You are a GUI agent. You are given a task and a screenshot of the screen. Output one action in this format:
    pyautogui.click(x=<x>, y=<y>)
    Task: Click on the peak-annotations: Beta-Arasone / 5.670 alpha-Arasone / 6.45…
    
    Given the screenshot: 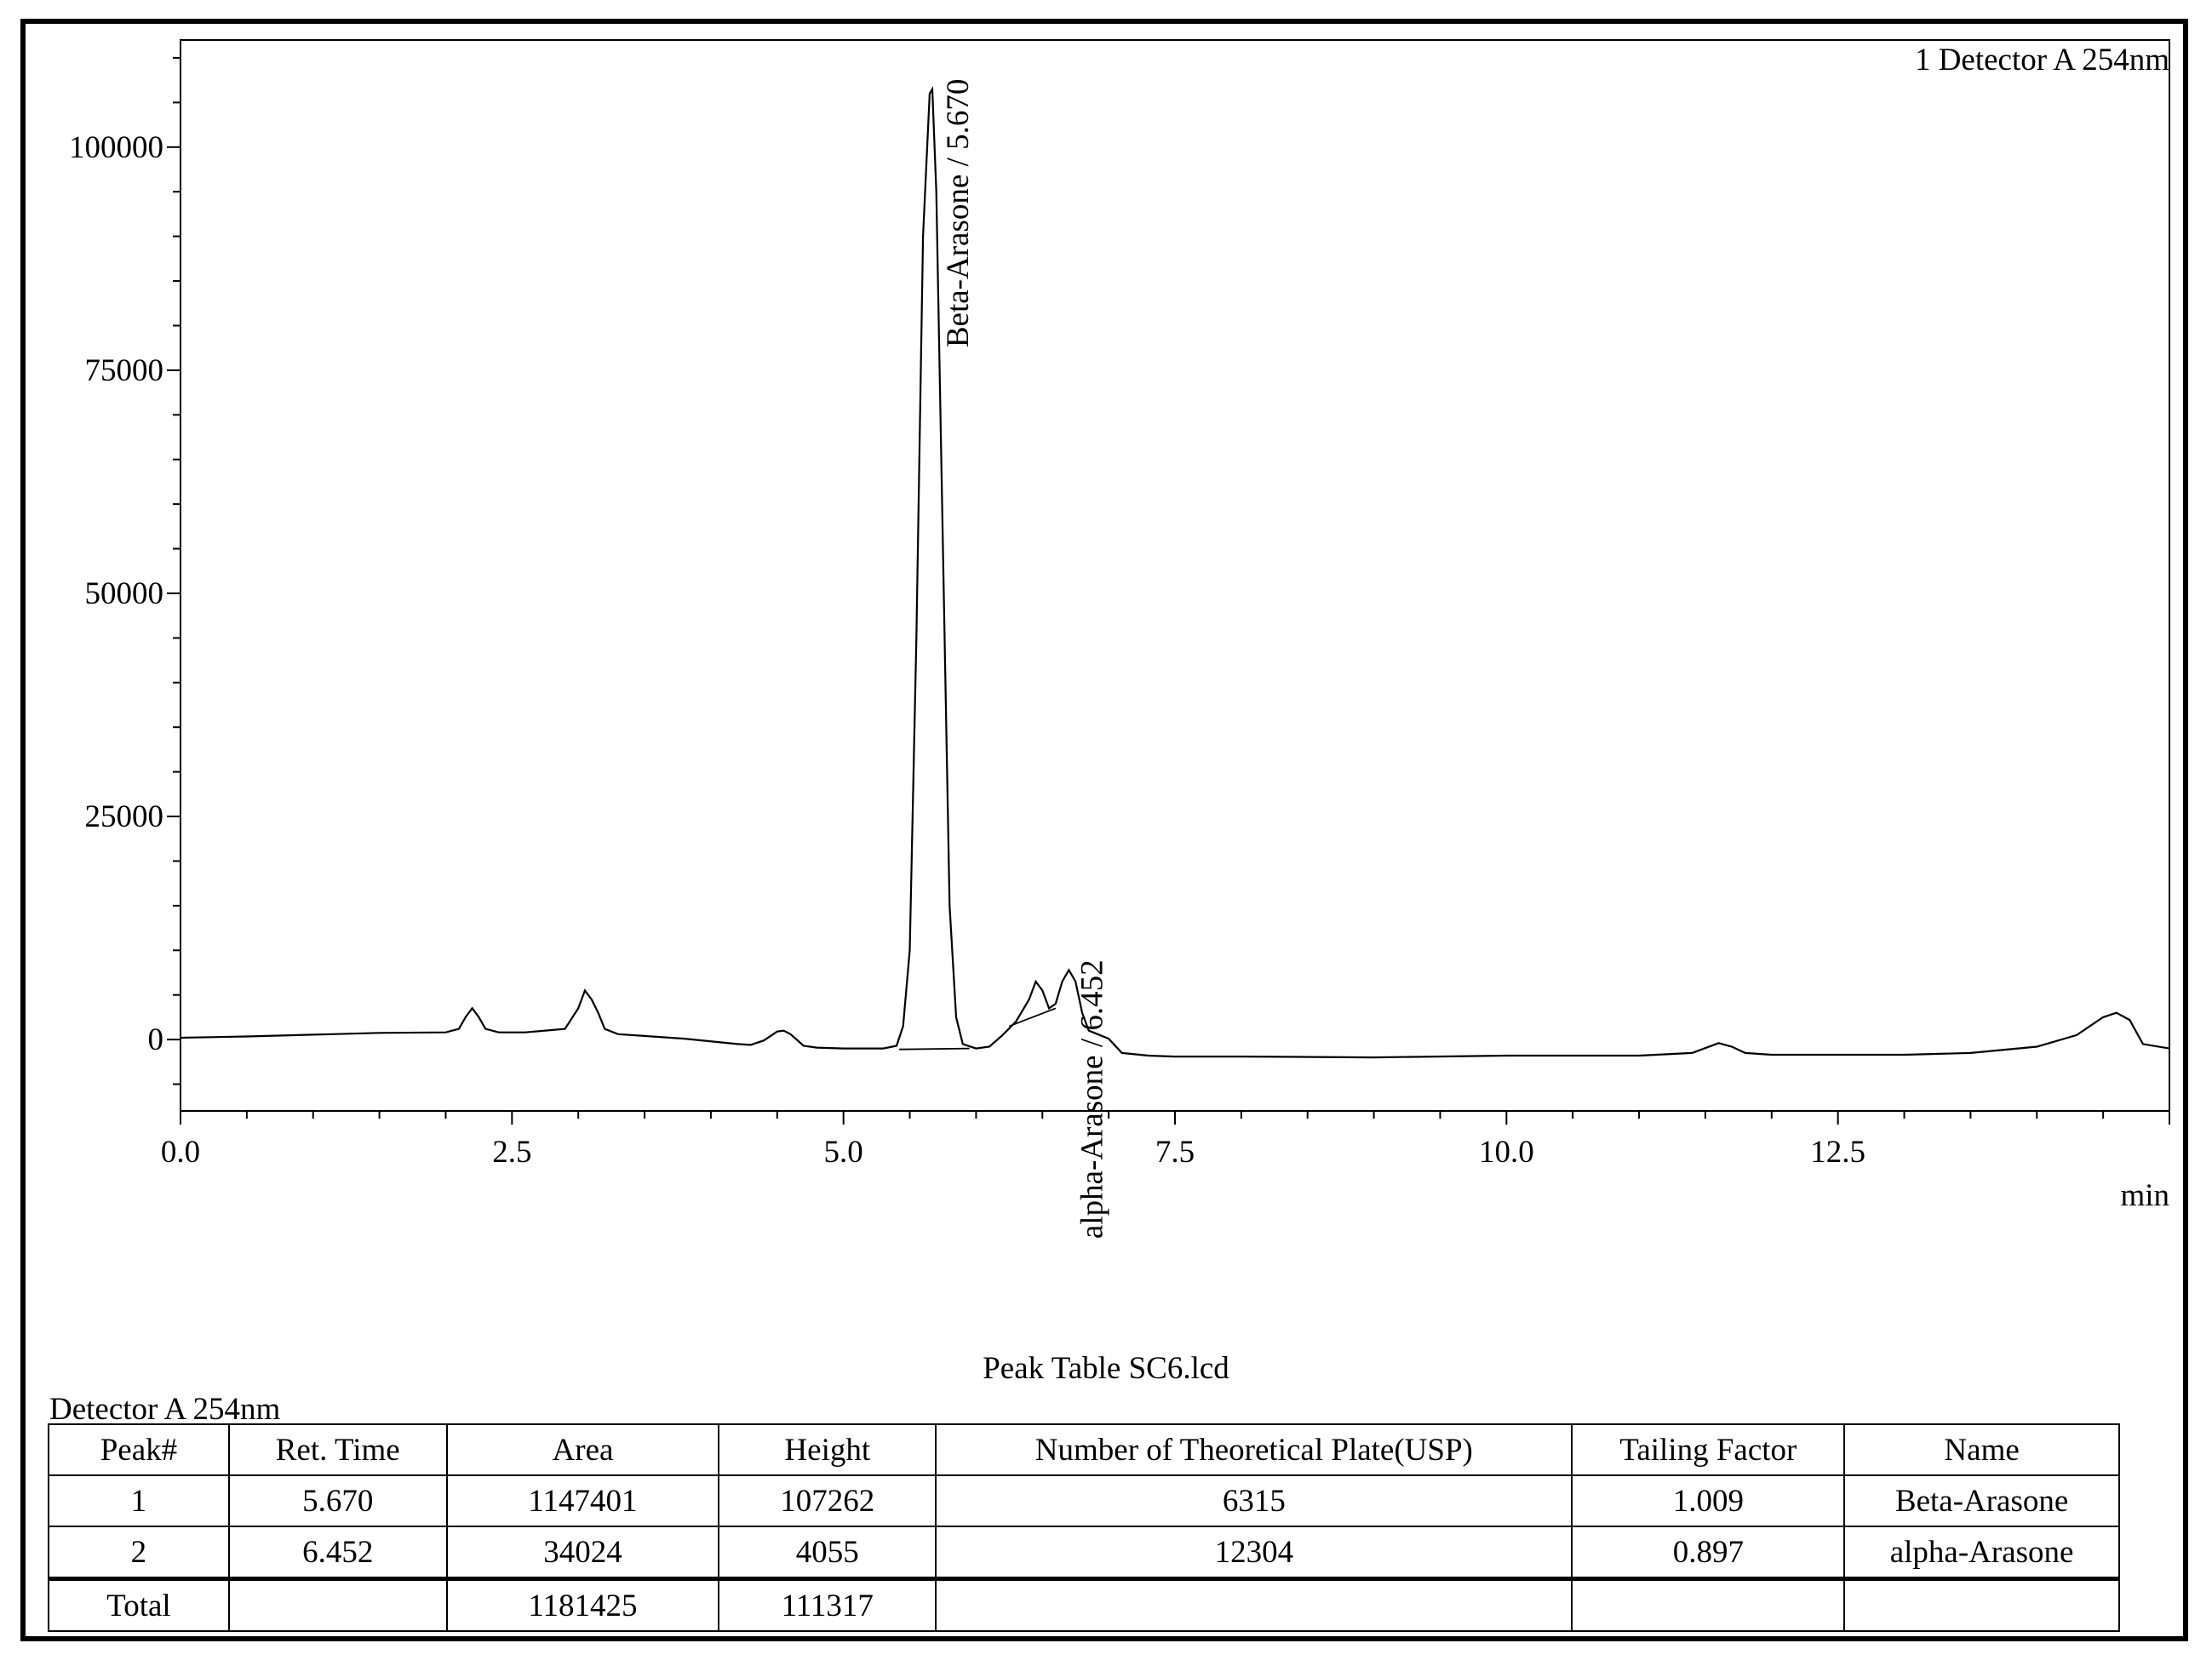 What is the action you would take?
    pyautogui.click(x=1025, y=659)
    